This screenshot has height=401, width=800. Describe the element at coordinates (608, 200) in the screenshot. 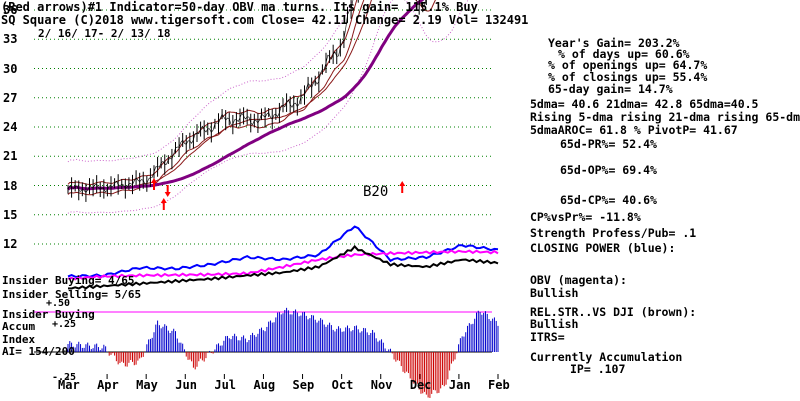

I see `stat-line: 65d-CP%= 40.6%` at that location.